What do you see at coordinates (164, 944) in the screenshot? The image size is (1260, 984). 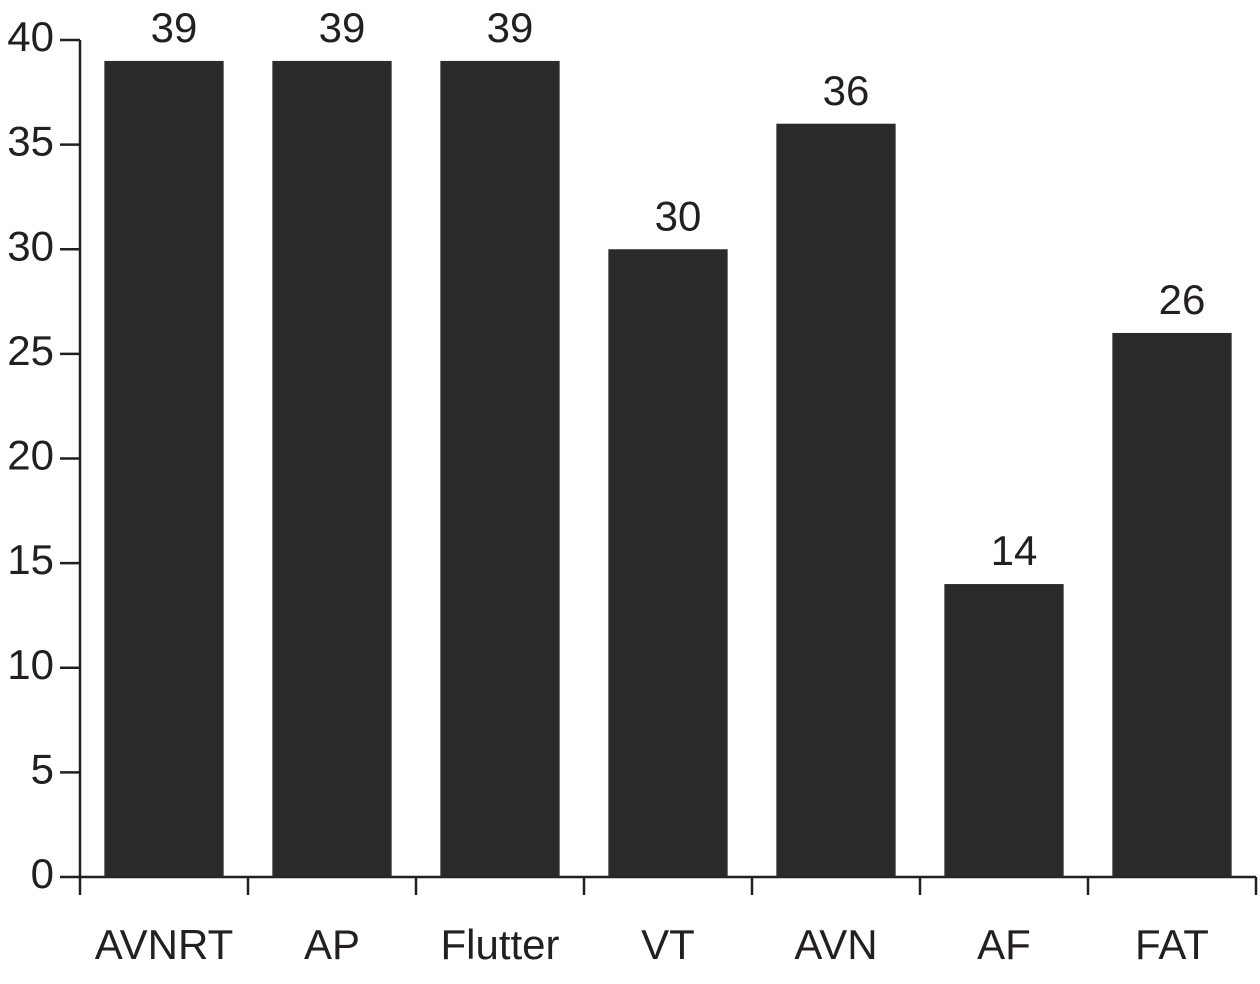 I see `x-tick-label: AVNRT` at bounding box center [164, 944].